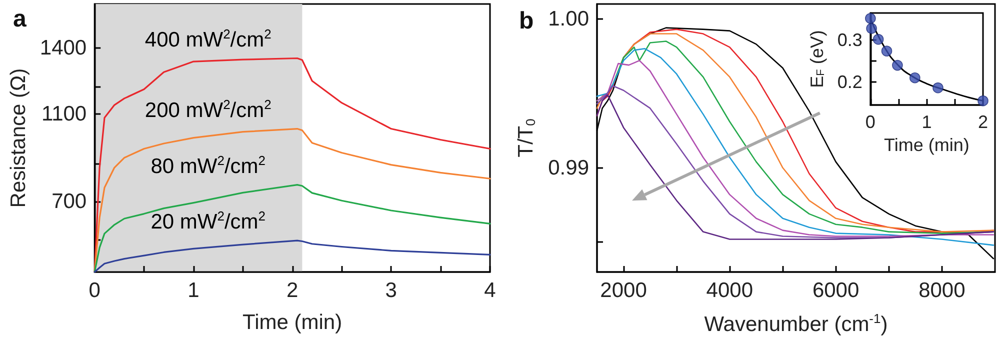 Image resolution: width=1000 pixels, height=344 pixels. What do you see at coordinates (18, 138) in the screenshot?
I see `y-axis-title: Resistance (Ω)` at bounding box center [18, 138].